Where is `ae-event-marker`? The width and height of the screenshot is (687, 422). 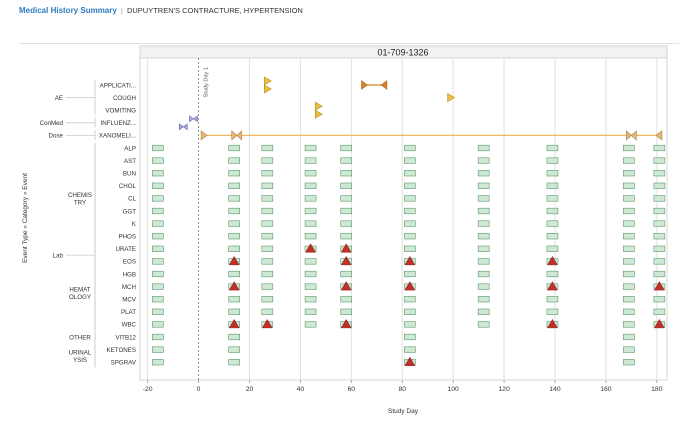
ae-event-marker is located at coordinates (267, 81).